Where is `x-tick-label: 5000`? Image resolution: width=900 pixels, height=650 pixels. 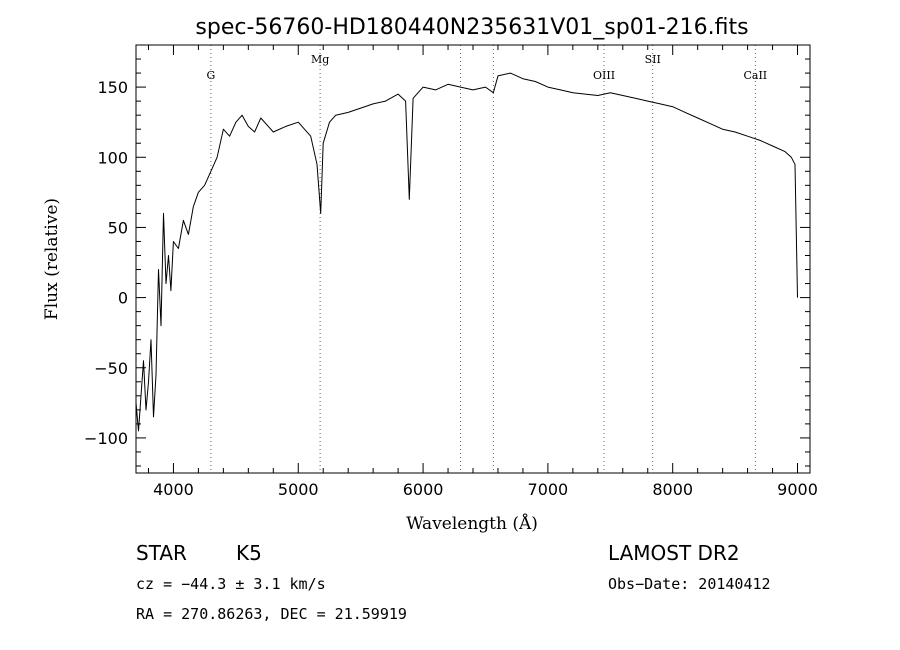 x-tick-label: 5000 is located at coordinates (298, 489).